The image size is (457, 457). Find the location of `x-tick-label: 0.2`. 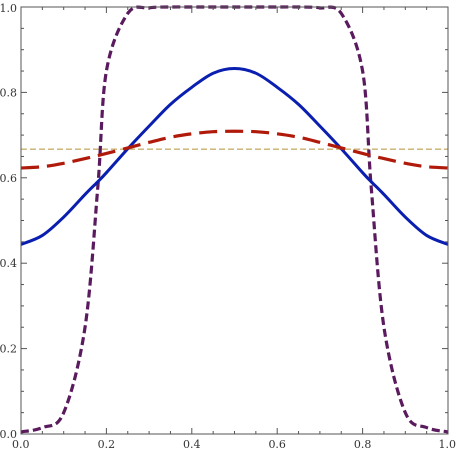

x-tick-label: 0.2 is located at coordinates (107, 444).